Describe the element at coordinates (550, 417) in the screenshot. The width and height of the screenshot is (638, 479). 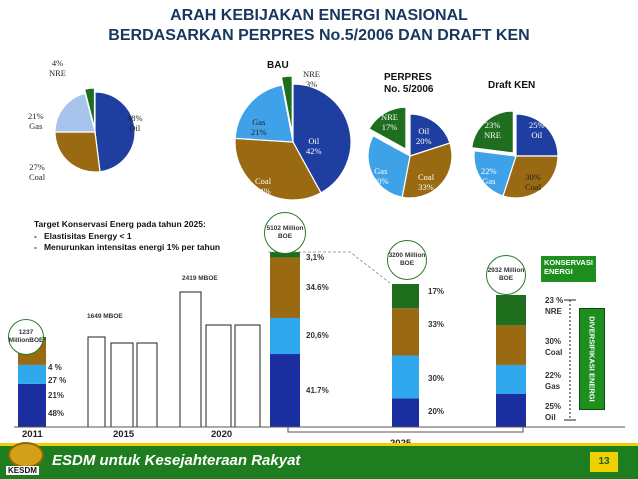
I see `label-ken-name-3: Oil` at that location.